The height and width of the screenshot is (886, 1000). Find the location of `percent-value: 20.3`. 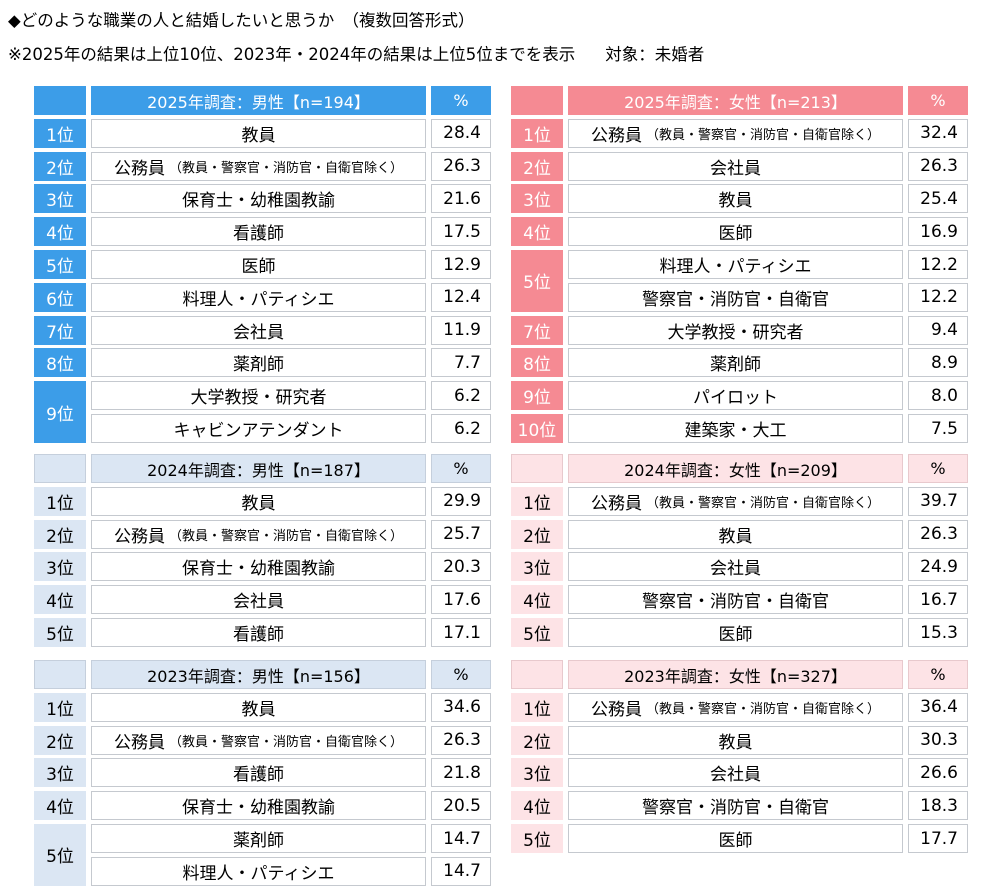

percent-value: 20.3 is located at coordinates (461, 567).